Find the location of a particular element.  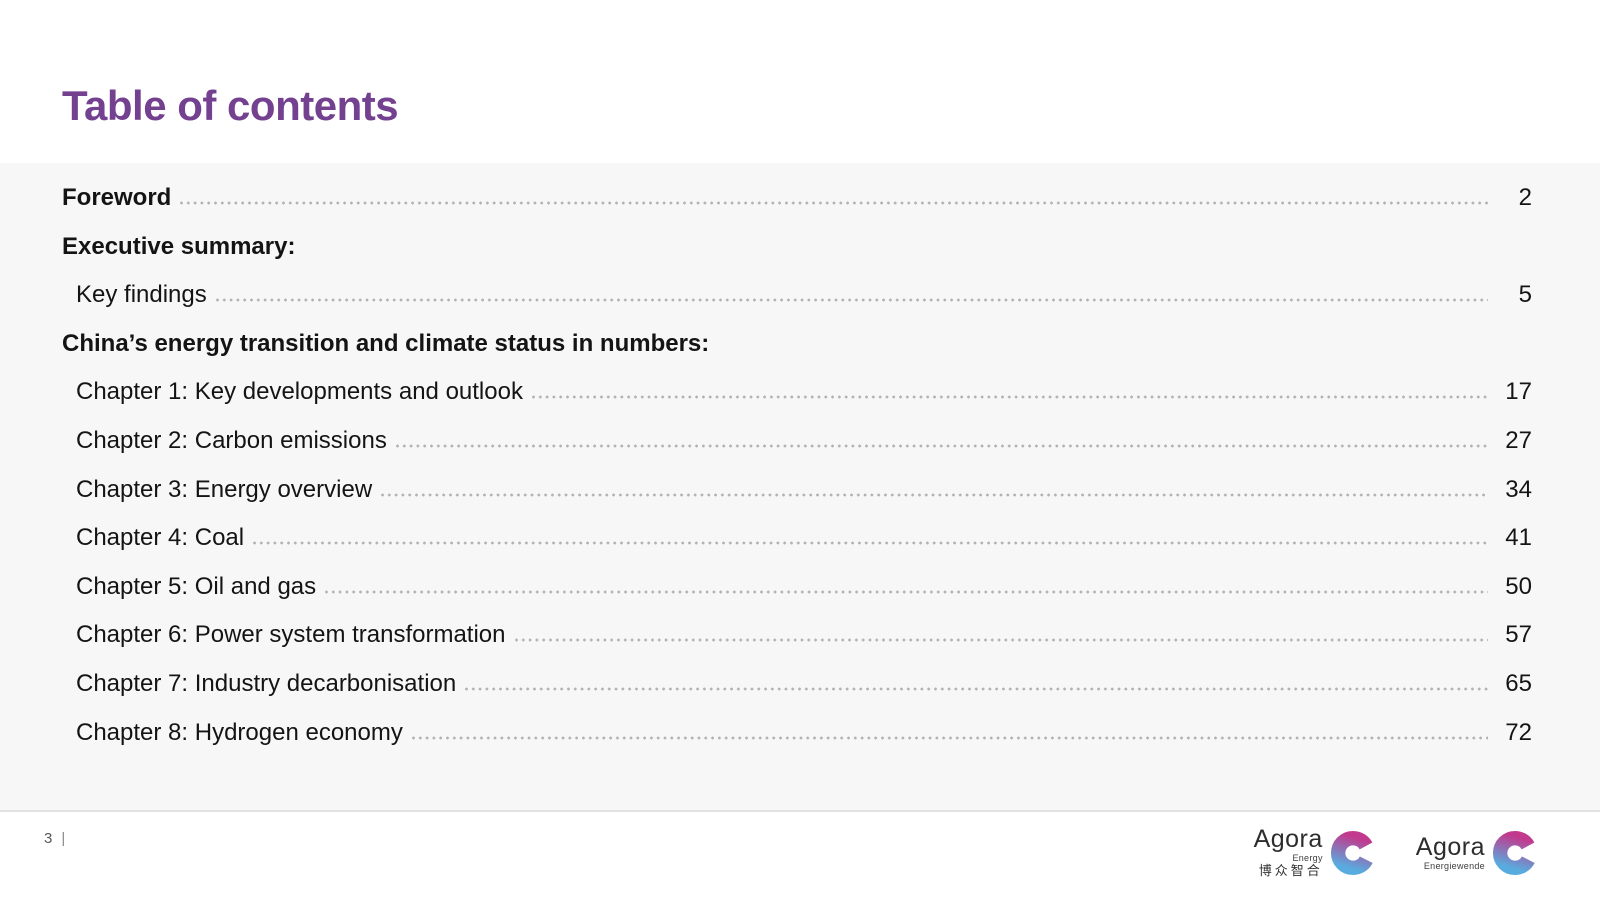

toc-entry: Key findings 5 is located at coordinates (797, 305).